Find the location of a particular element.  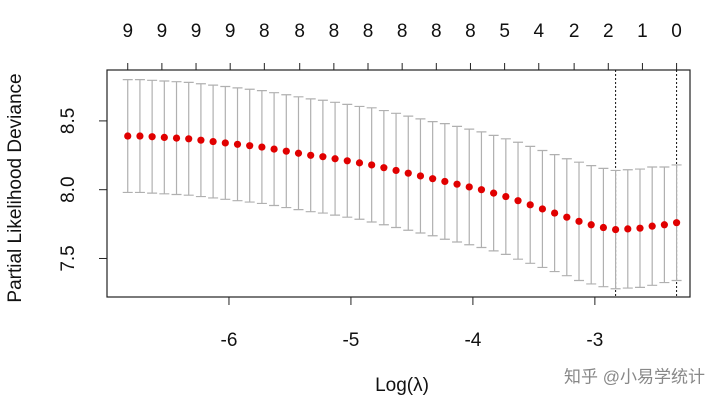

y-axis-label: Partial Likelihood Deviance is located at coordinates (15, 187).